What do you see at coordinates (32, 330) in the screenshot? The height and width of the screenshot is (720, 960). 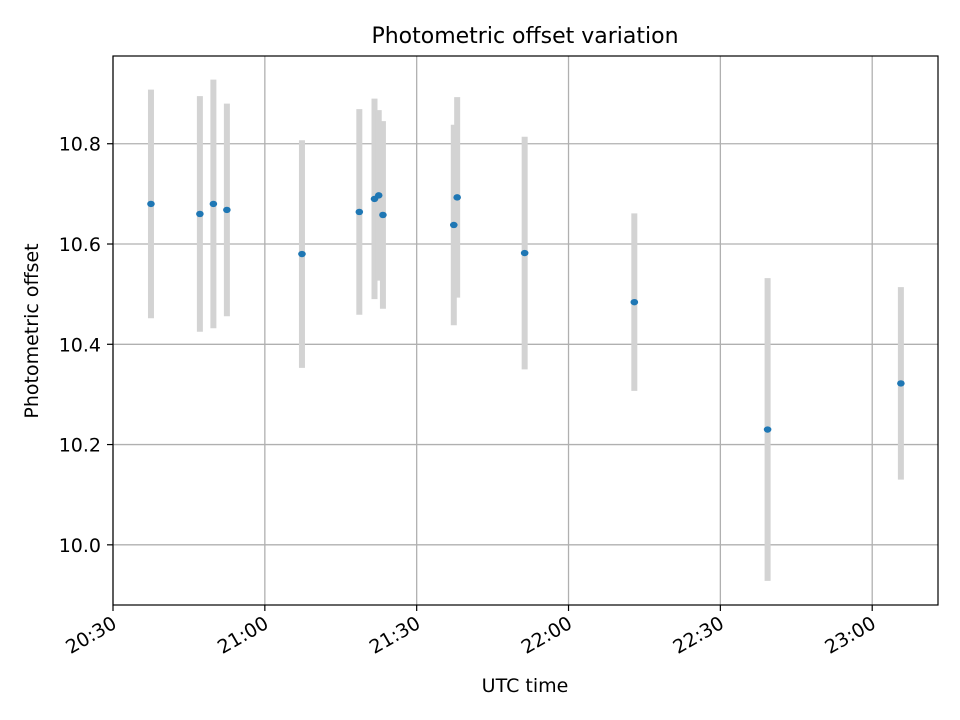 I see `y-axis-label: Photometric offset` at bounding box center [32, 330].